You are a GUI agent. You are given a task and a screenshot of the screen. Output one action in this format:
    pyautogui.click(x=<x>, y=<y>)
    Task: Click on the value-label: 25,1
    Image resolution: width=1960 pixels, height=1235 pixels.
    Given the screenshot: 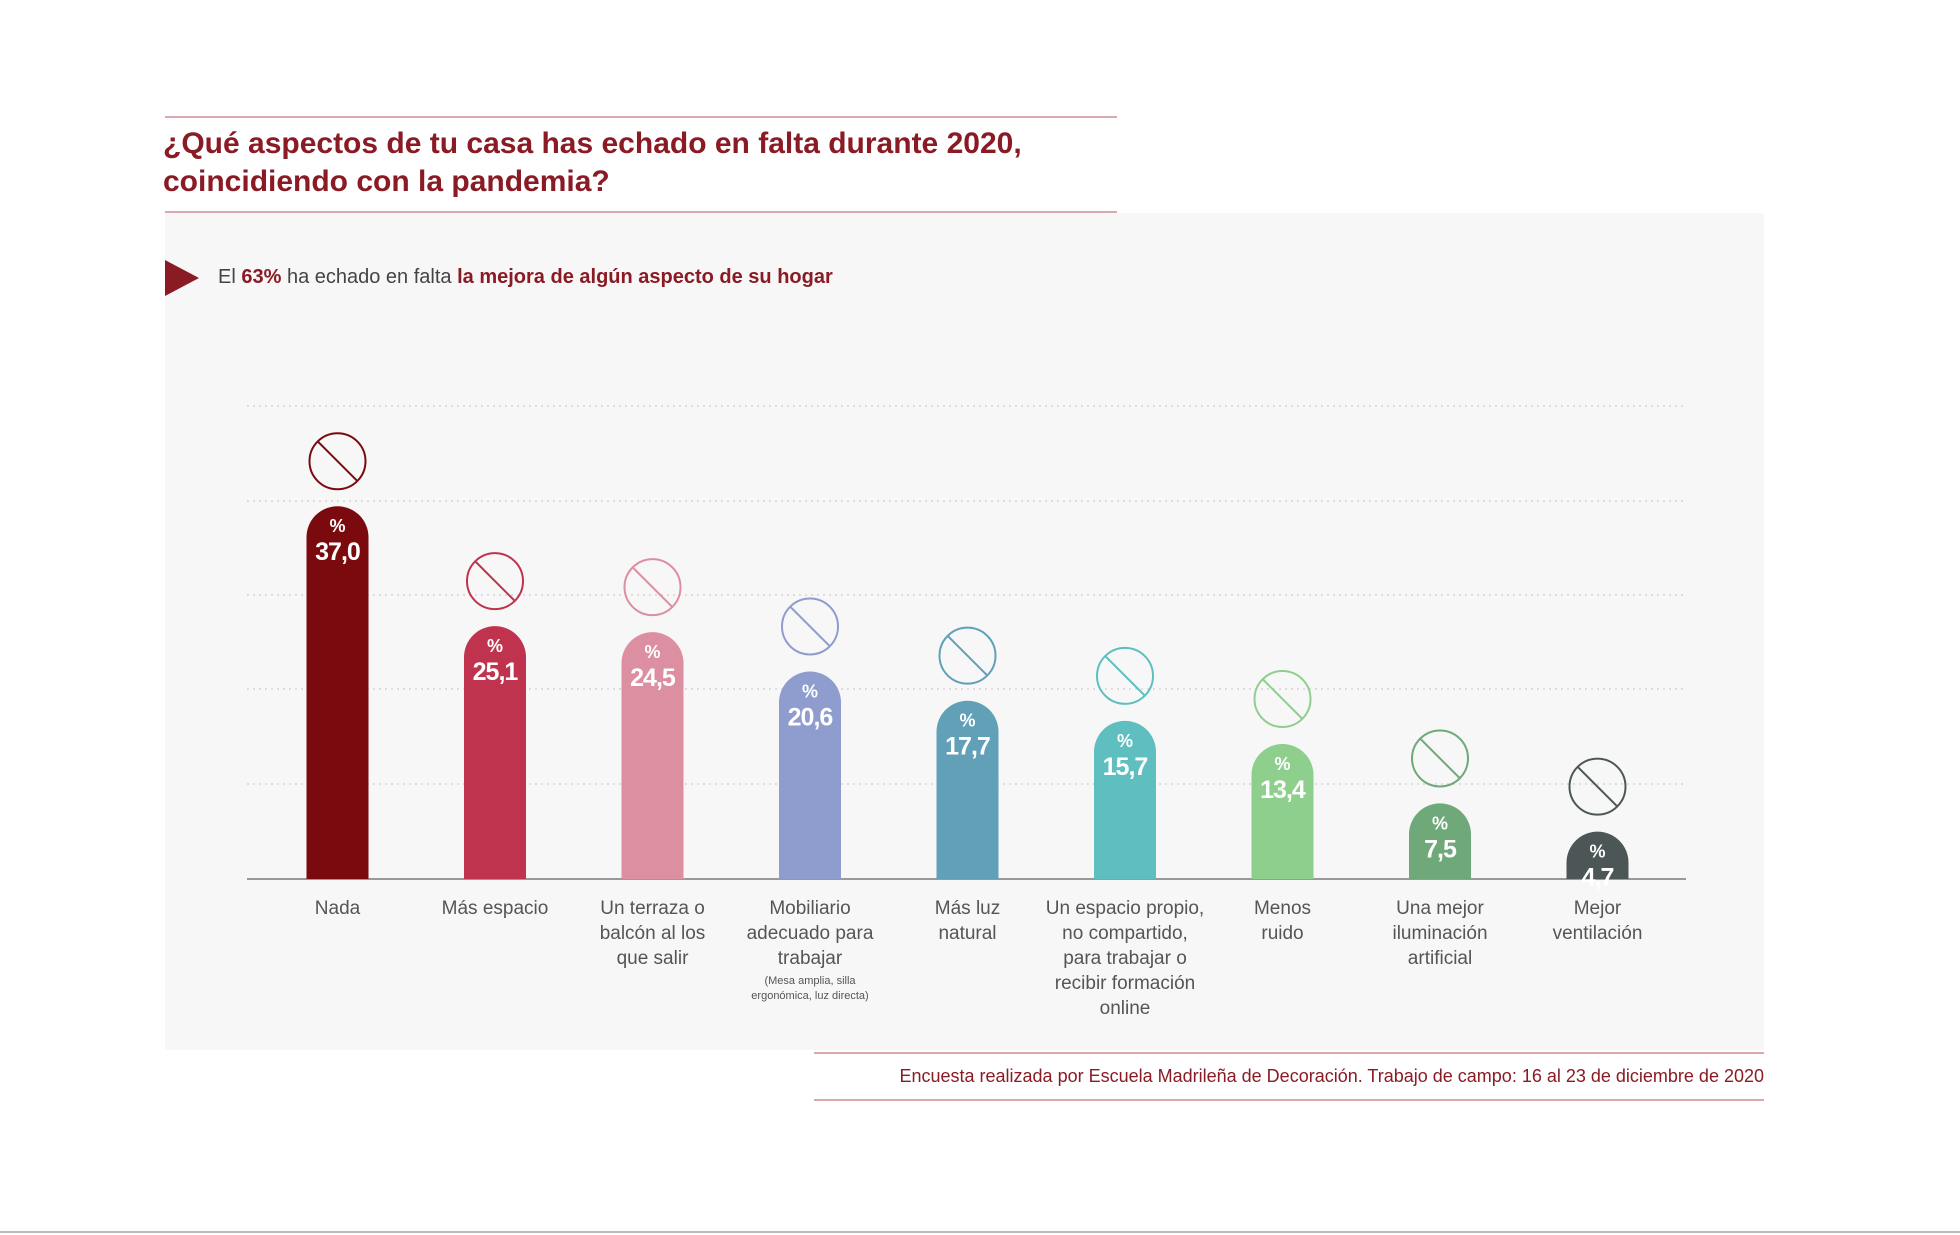 What is the action you would take?
    pyautogui.click(x=496, y=672)
    